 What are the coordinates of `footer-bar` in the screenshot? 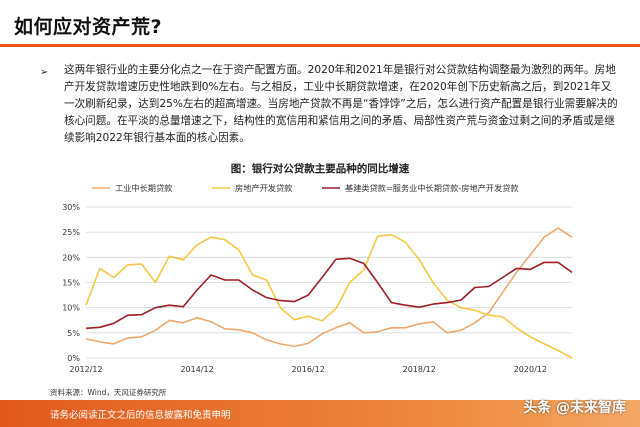 It's located at (320, 413).